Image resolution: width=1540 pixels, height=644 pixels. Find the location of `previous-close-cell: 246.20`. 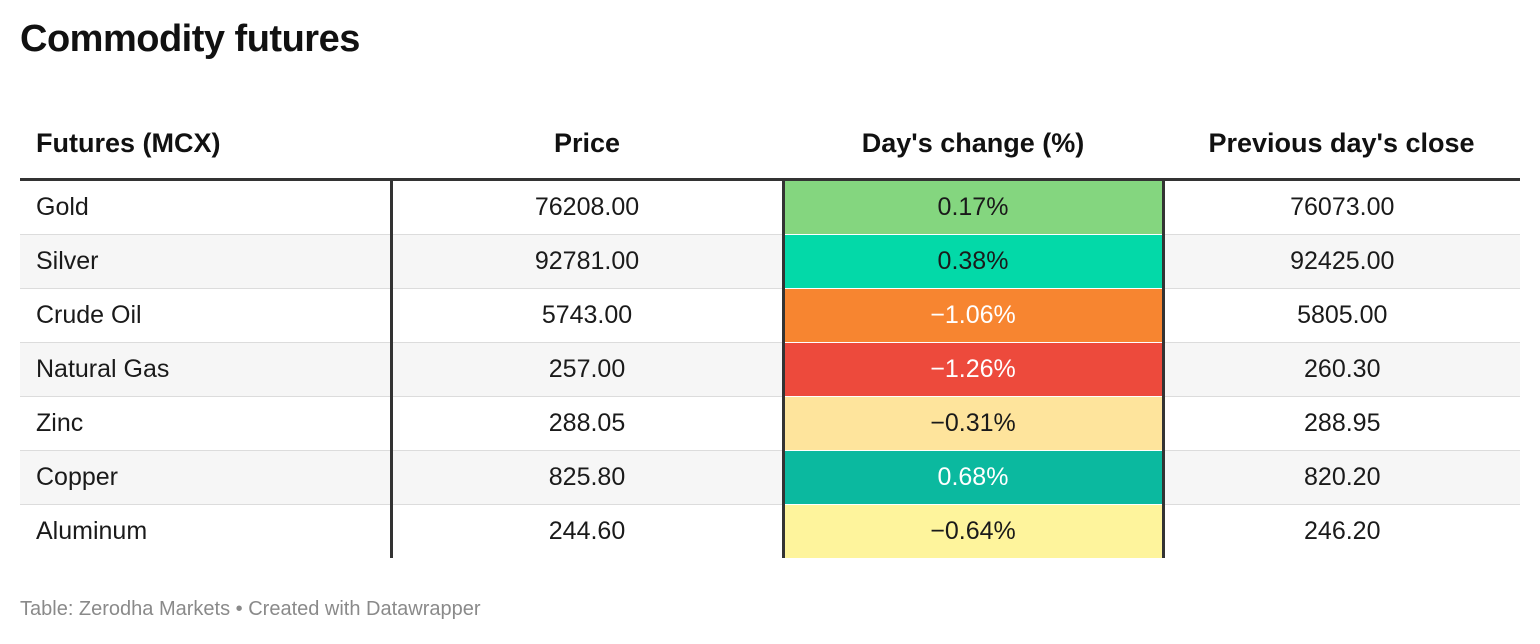

previous-close-cell: 246.20 is located at coordinates (1342, 531).